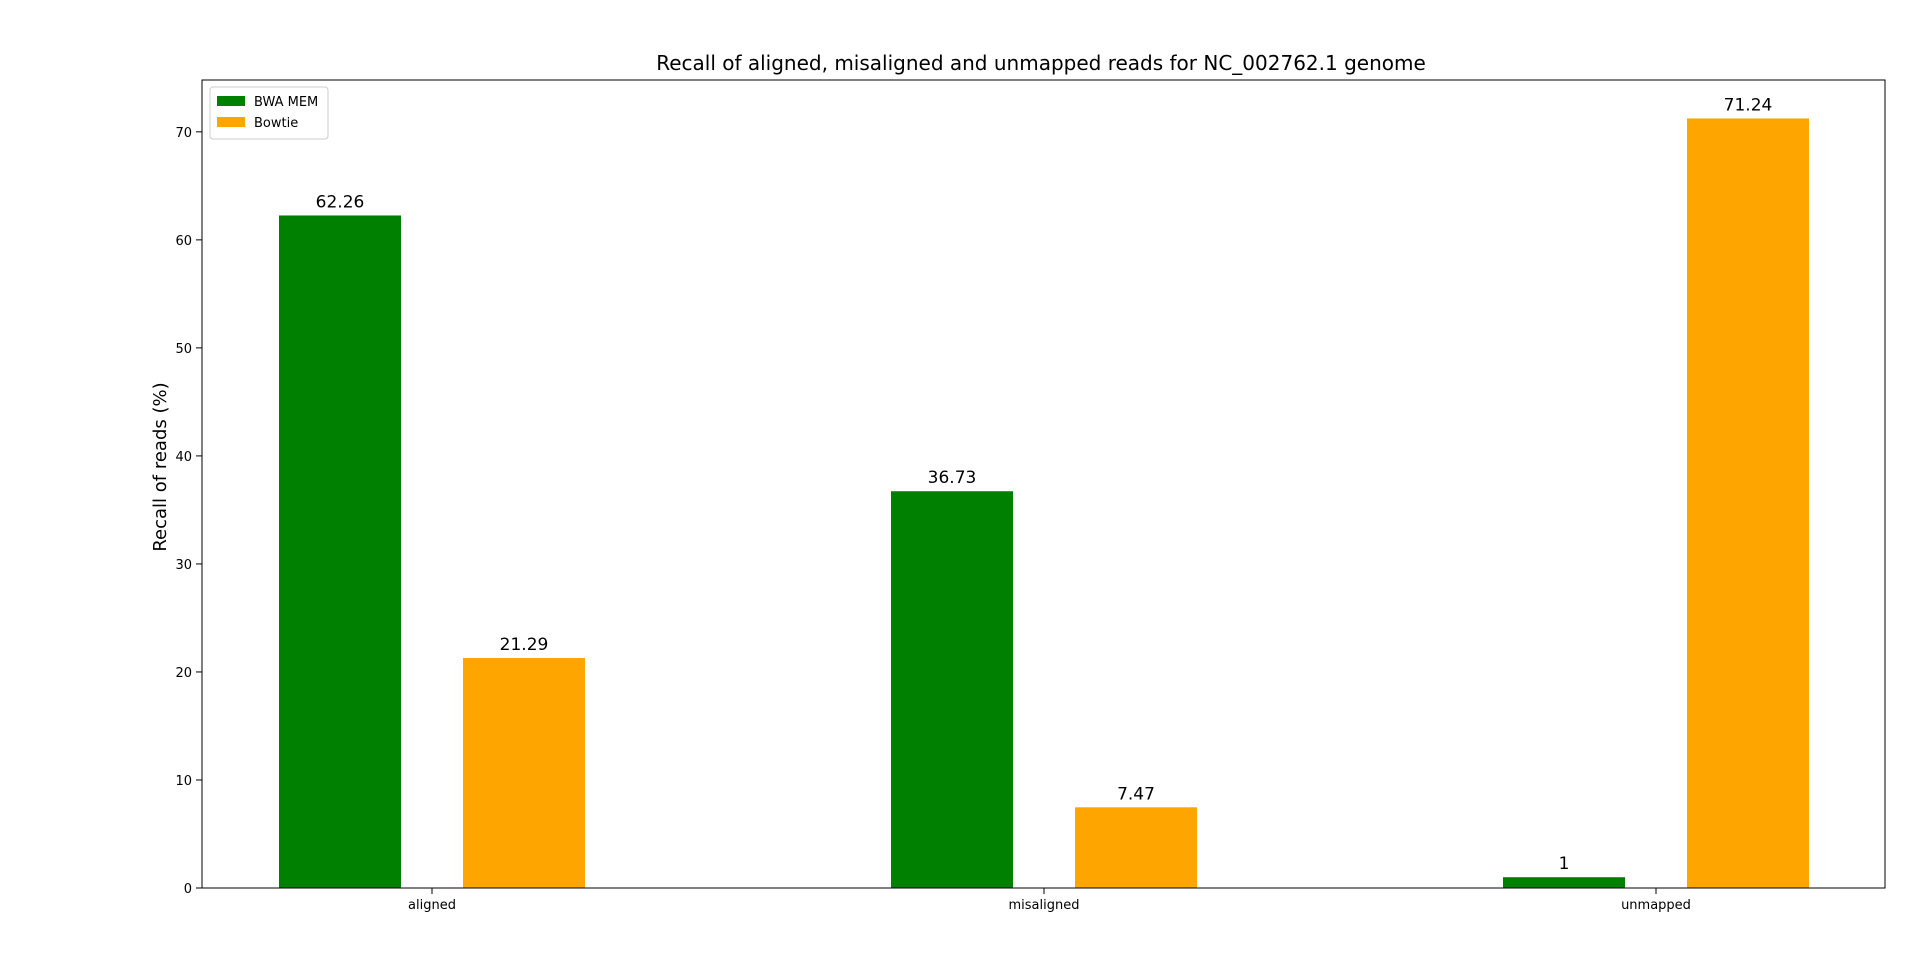 The width and height of the screenshot is (1920, 961). What do you see at coordinates (1136, 794) in the screenshot?
I see `value-label: 7.47` at bounding box center [1136, 794].